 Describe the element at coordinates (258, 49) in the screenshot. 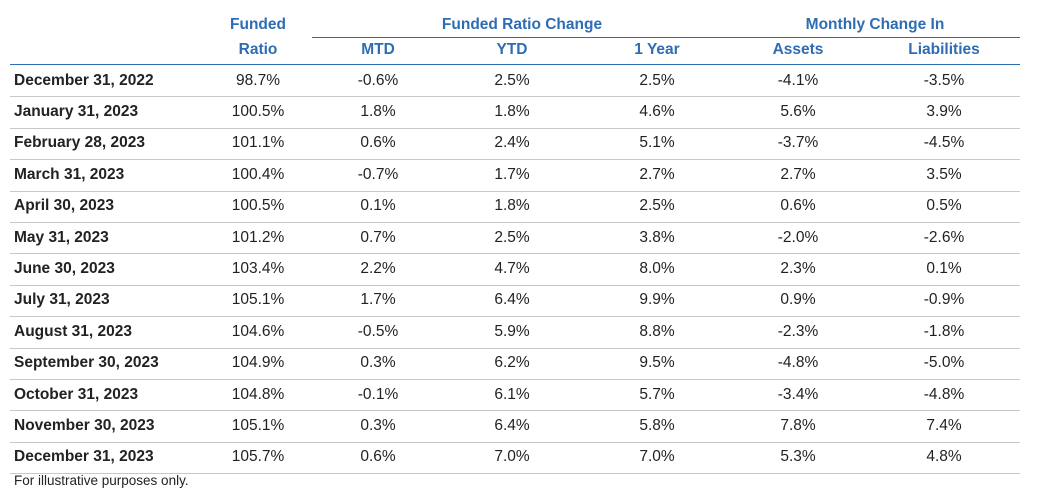

I see `column-header: Ratio` at that location.